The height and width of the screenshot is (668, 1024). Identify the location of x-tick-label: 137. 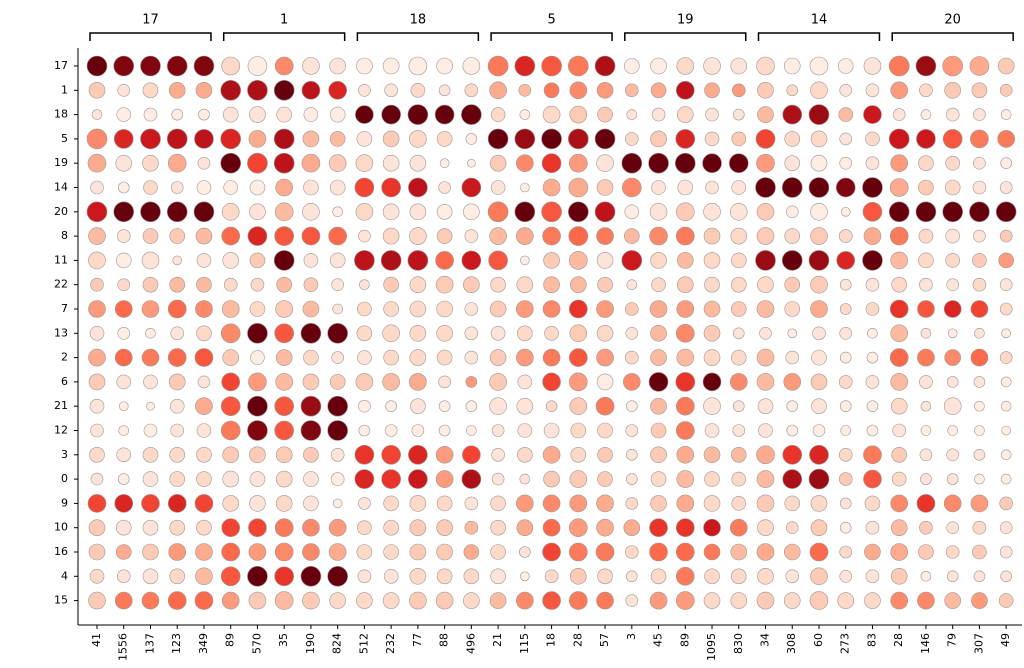
(149, 643).